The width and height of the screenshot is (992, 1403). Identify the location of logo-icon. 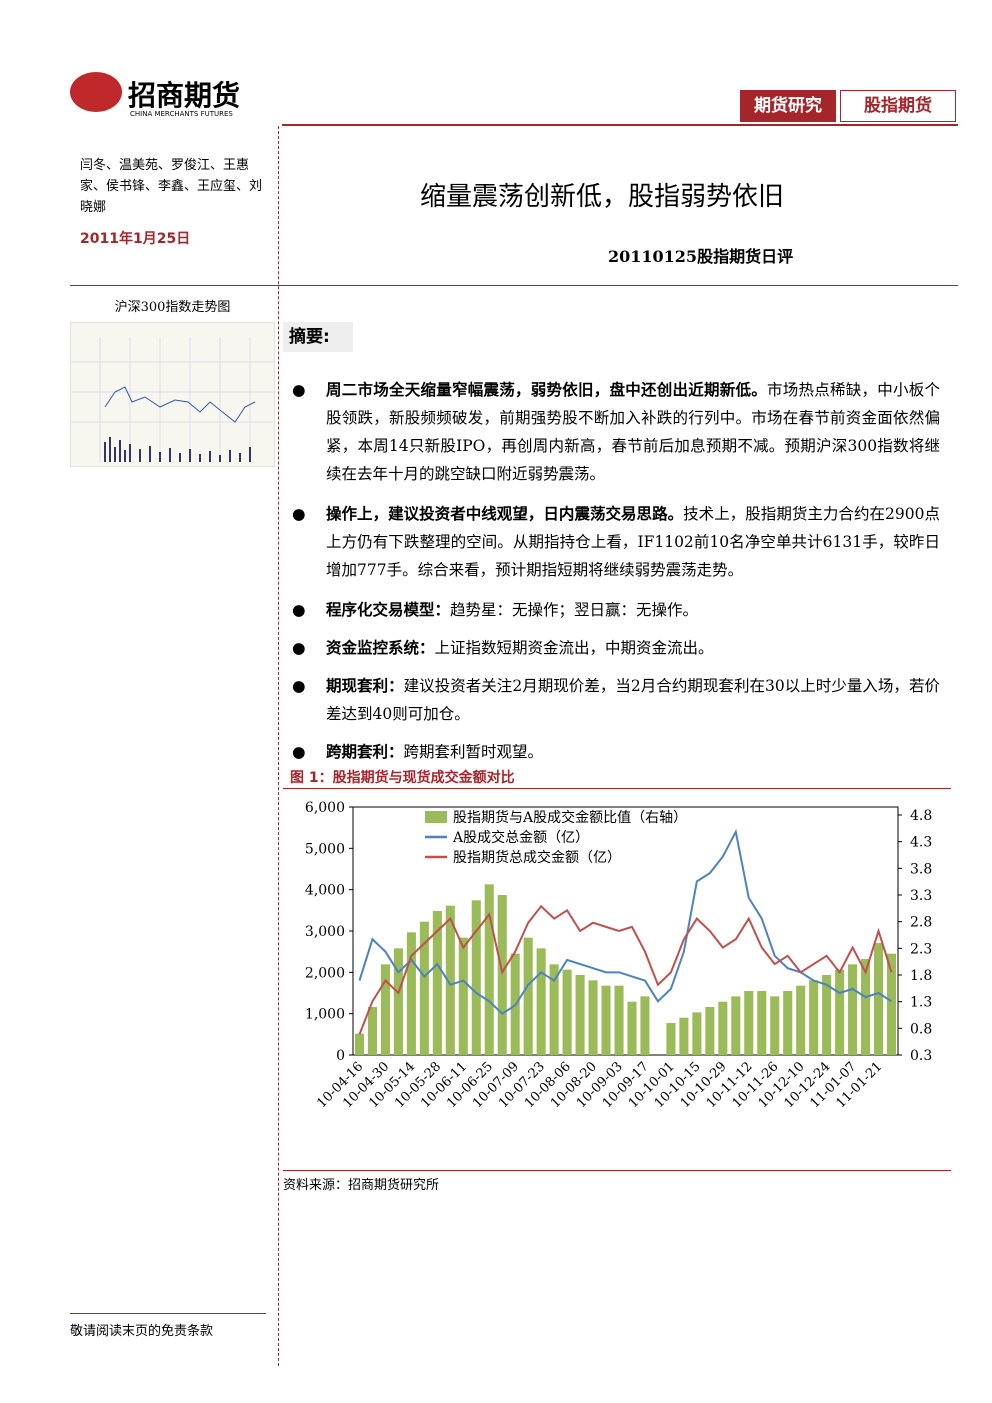
(96, 92).